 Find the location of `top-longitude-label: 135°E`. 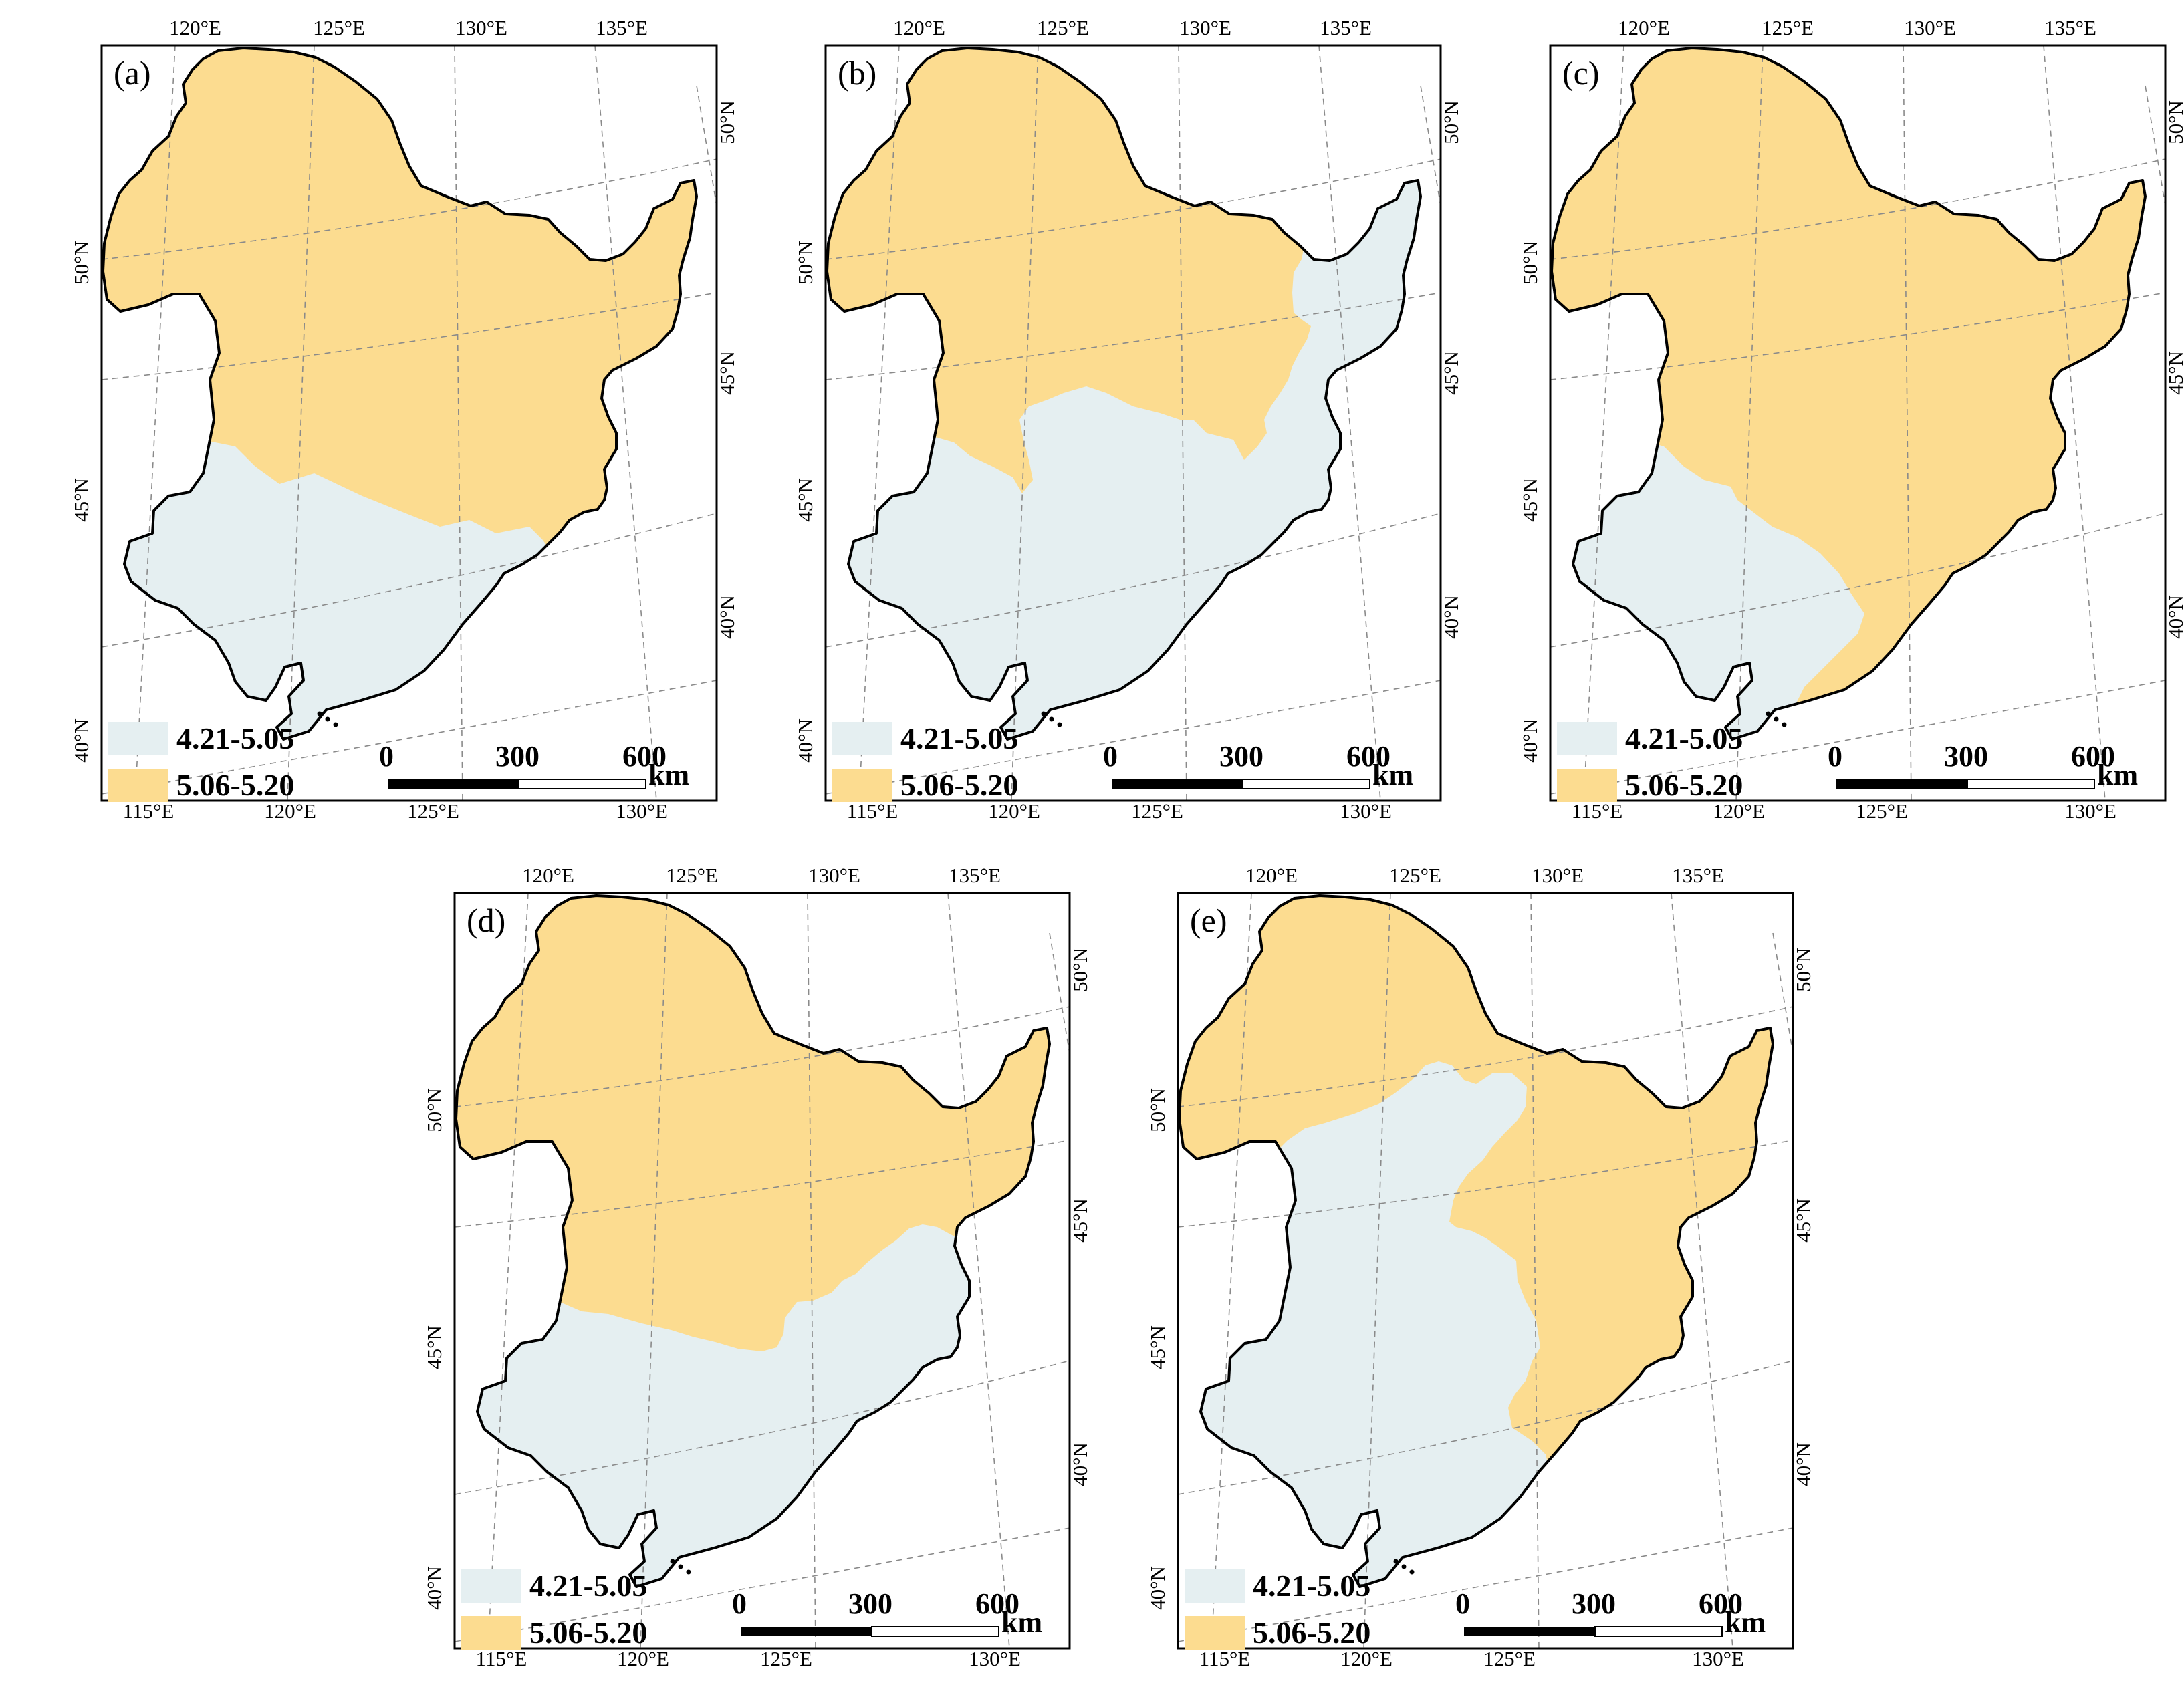

top-longitude-label: 135°E is located at coordinates (622, 27).